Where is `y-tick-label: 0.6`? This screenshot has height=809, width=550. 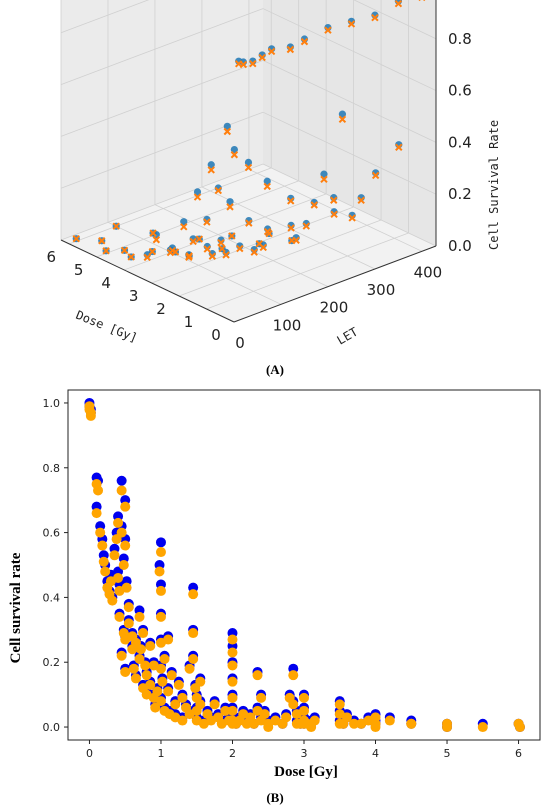 y-tick-label: 0.6 is located at coordinates (52, 533).